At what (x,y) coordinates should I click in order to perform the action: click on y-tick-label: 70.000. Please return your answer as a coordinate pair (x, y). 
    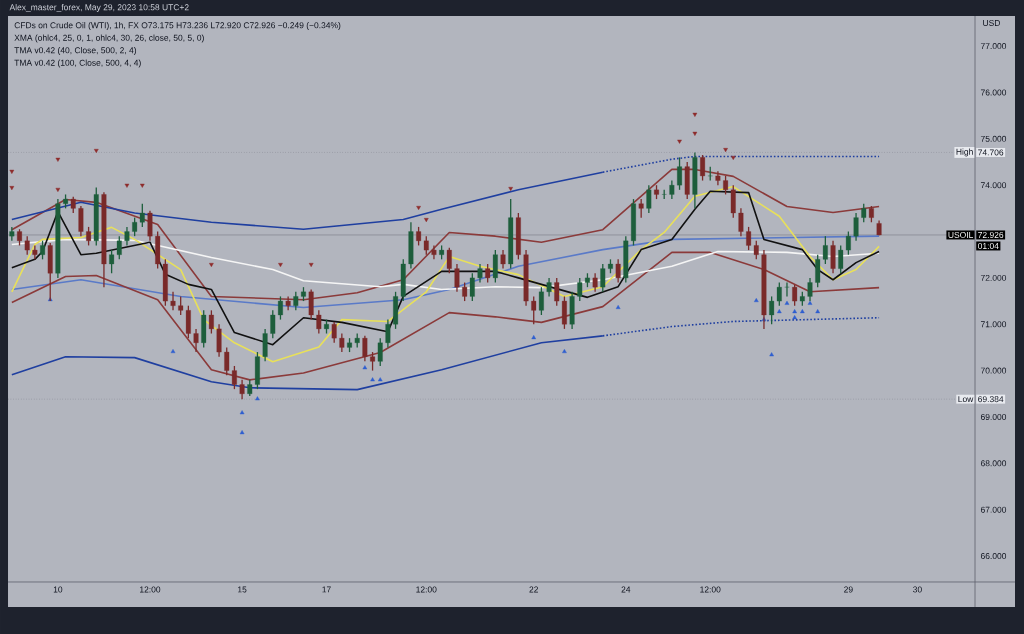
    Looking at the image, I should click on (993, 370).